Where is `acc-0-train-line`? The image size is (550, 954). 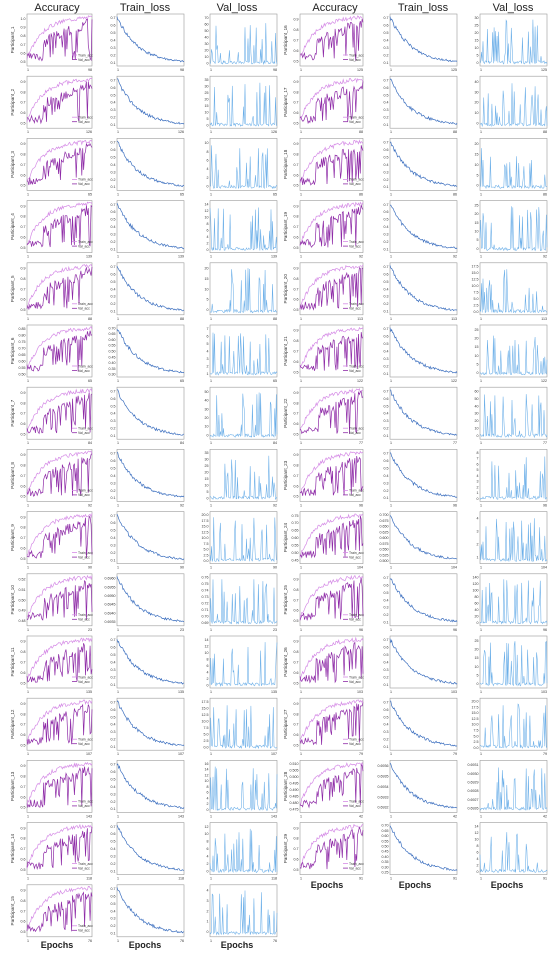 acc-0-train-line is located at coordinates (59, 37).